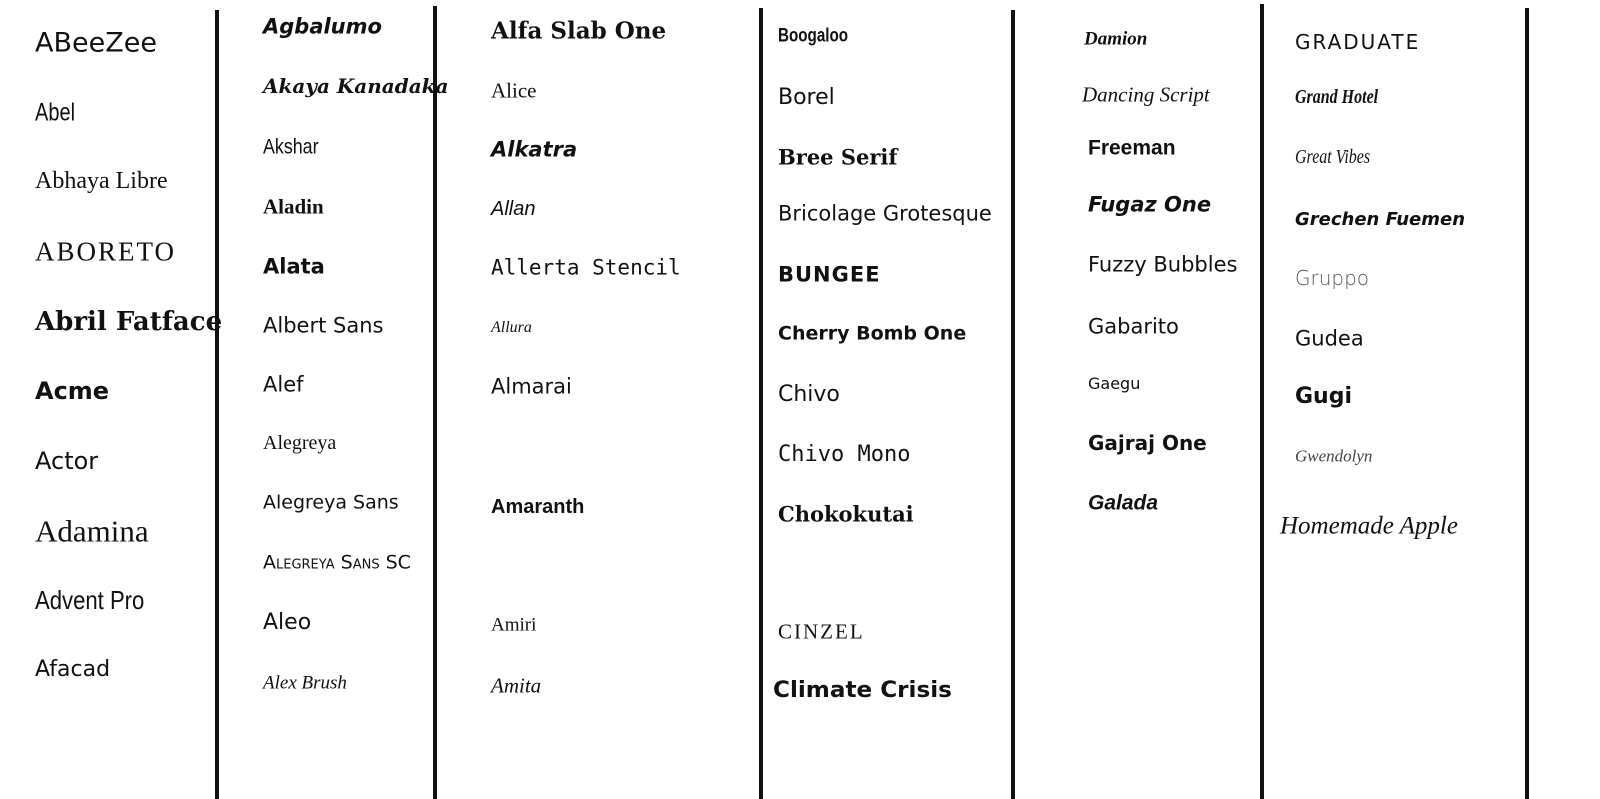 Image resolution: width=1600 pixels, height=799 pixels. I want to click on font-name-boogaloo: Boogaloo, so click(813, 36).